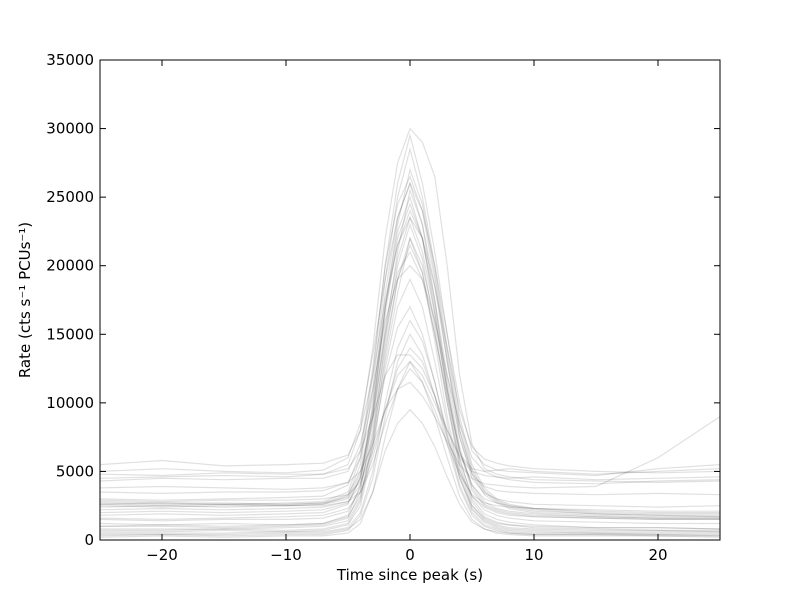 The width and height of the screenshot is (800, 600). What do you see at coordinates (410, 555) in the screenshot?
I see `x-tick-label: 0` at bounding box center [410, 555].